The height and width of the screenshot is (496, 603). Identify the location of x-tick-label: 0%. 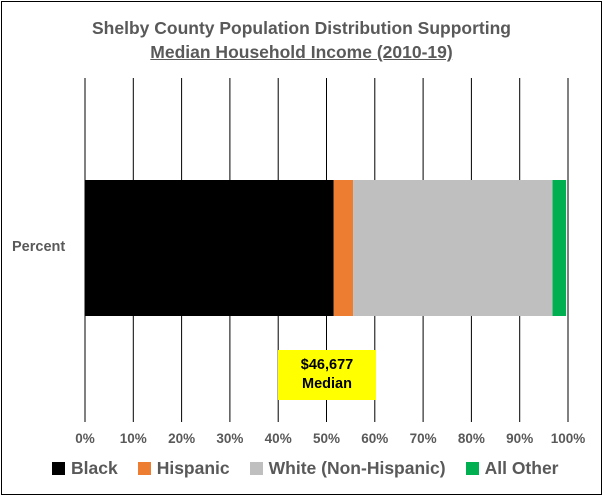
(85, 438).